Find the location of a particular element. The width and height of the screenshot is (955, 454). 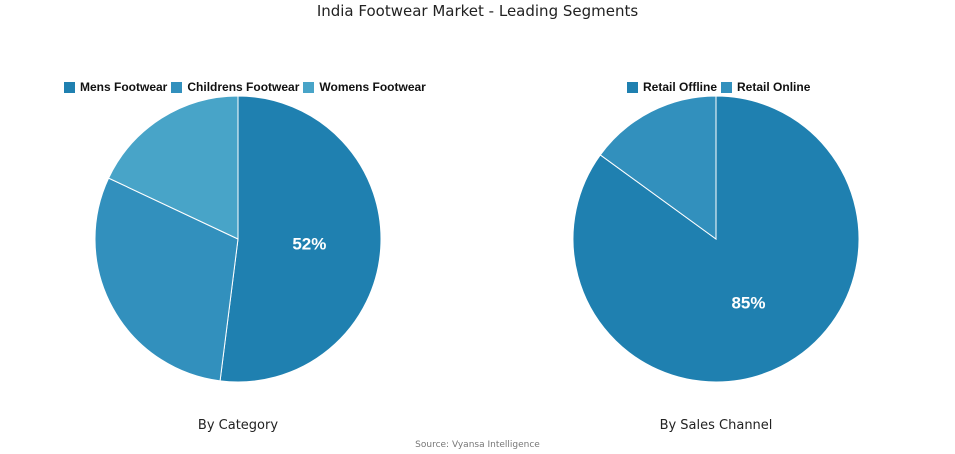

legend-item-retail-online: Retail Online is located at coordinates (765, 87).